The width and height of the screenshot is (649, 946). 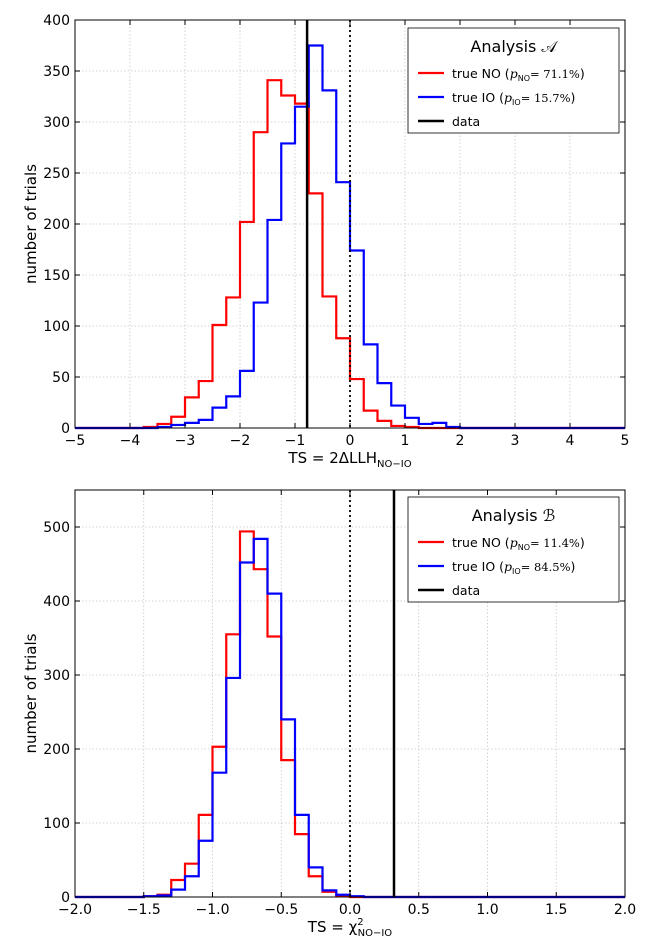 What do you see at coordinates (295, 441) in the screenshot?
I see `x-tick-label: −1` at bounding box center [295, 441].